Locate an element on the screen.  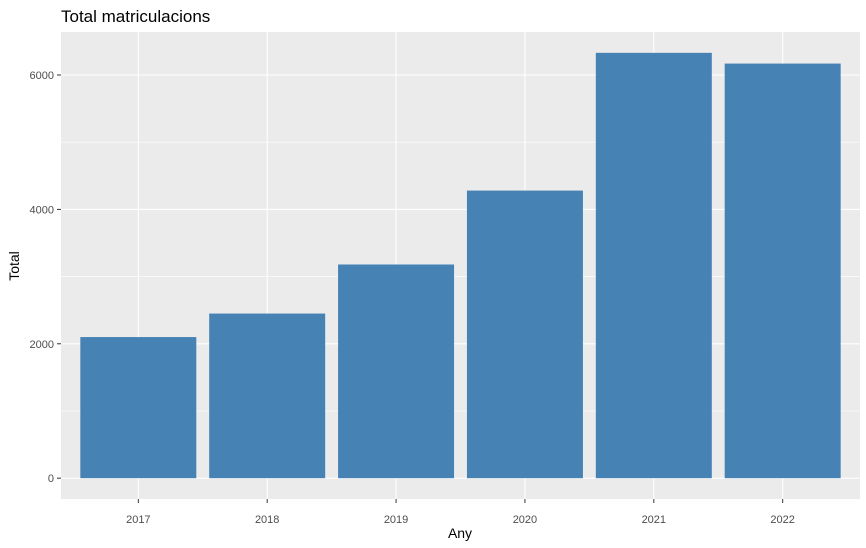
bar-2017 is located at coordinates (138, 408).